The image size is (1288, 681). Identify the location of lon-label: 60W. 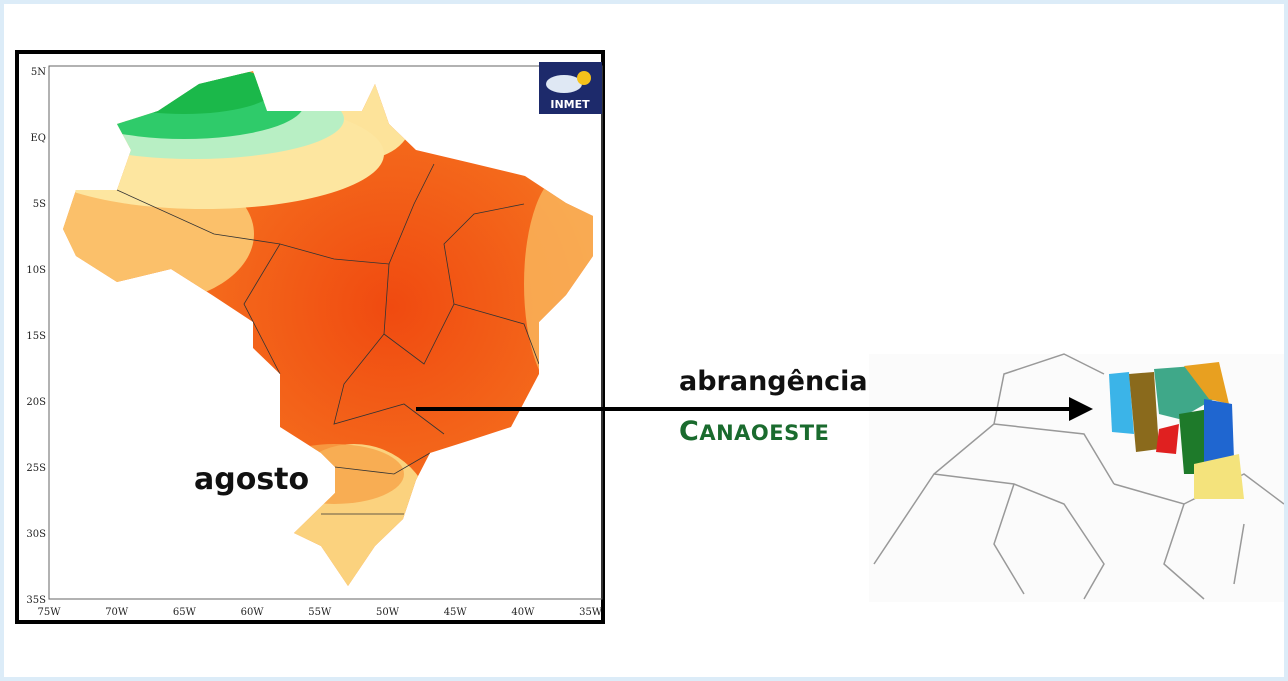
(253, 612).